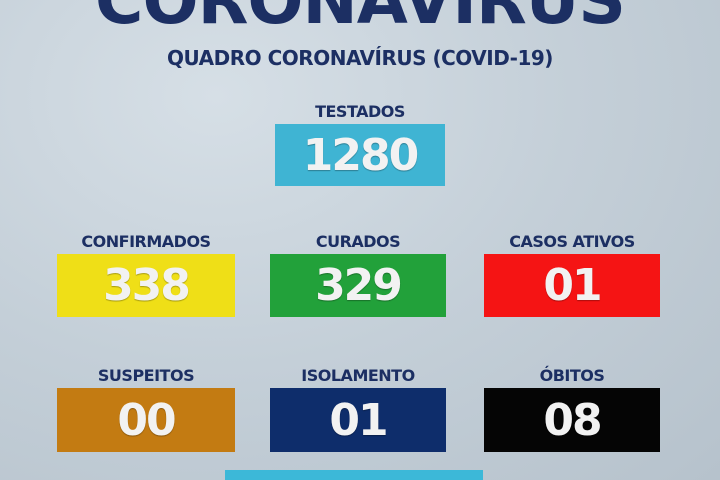 This screenshot has width=720, height=480. What do you see at coordinates (360, 19) in the screenshot?
I see `page-title: CORONAVÍRUS` at bounding box center [360, 19].